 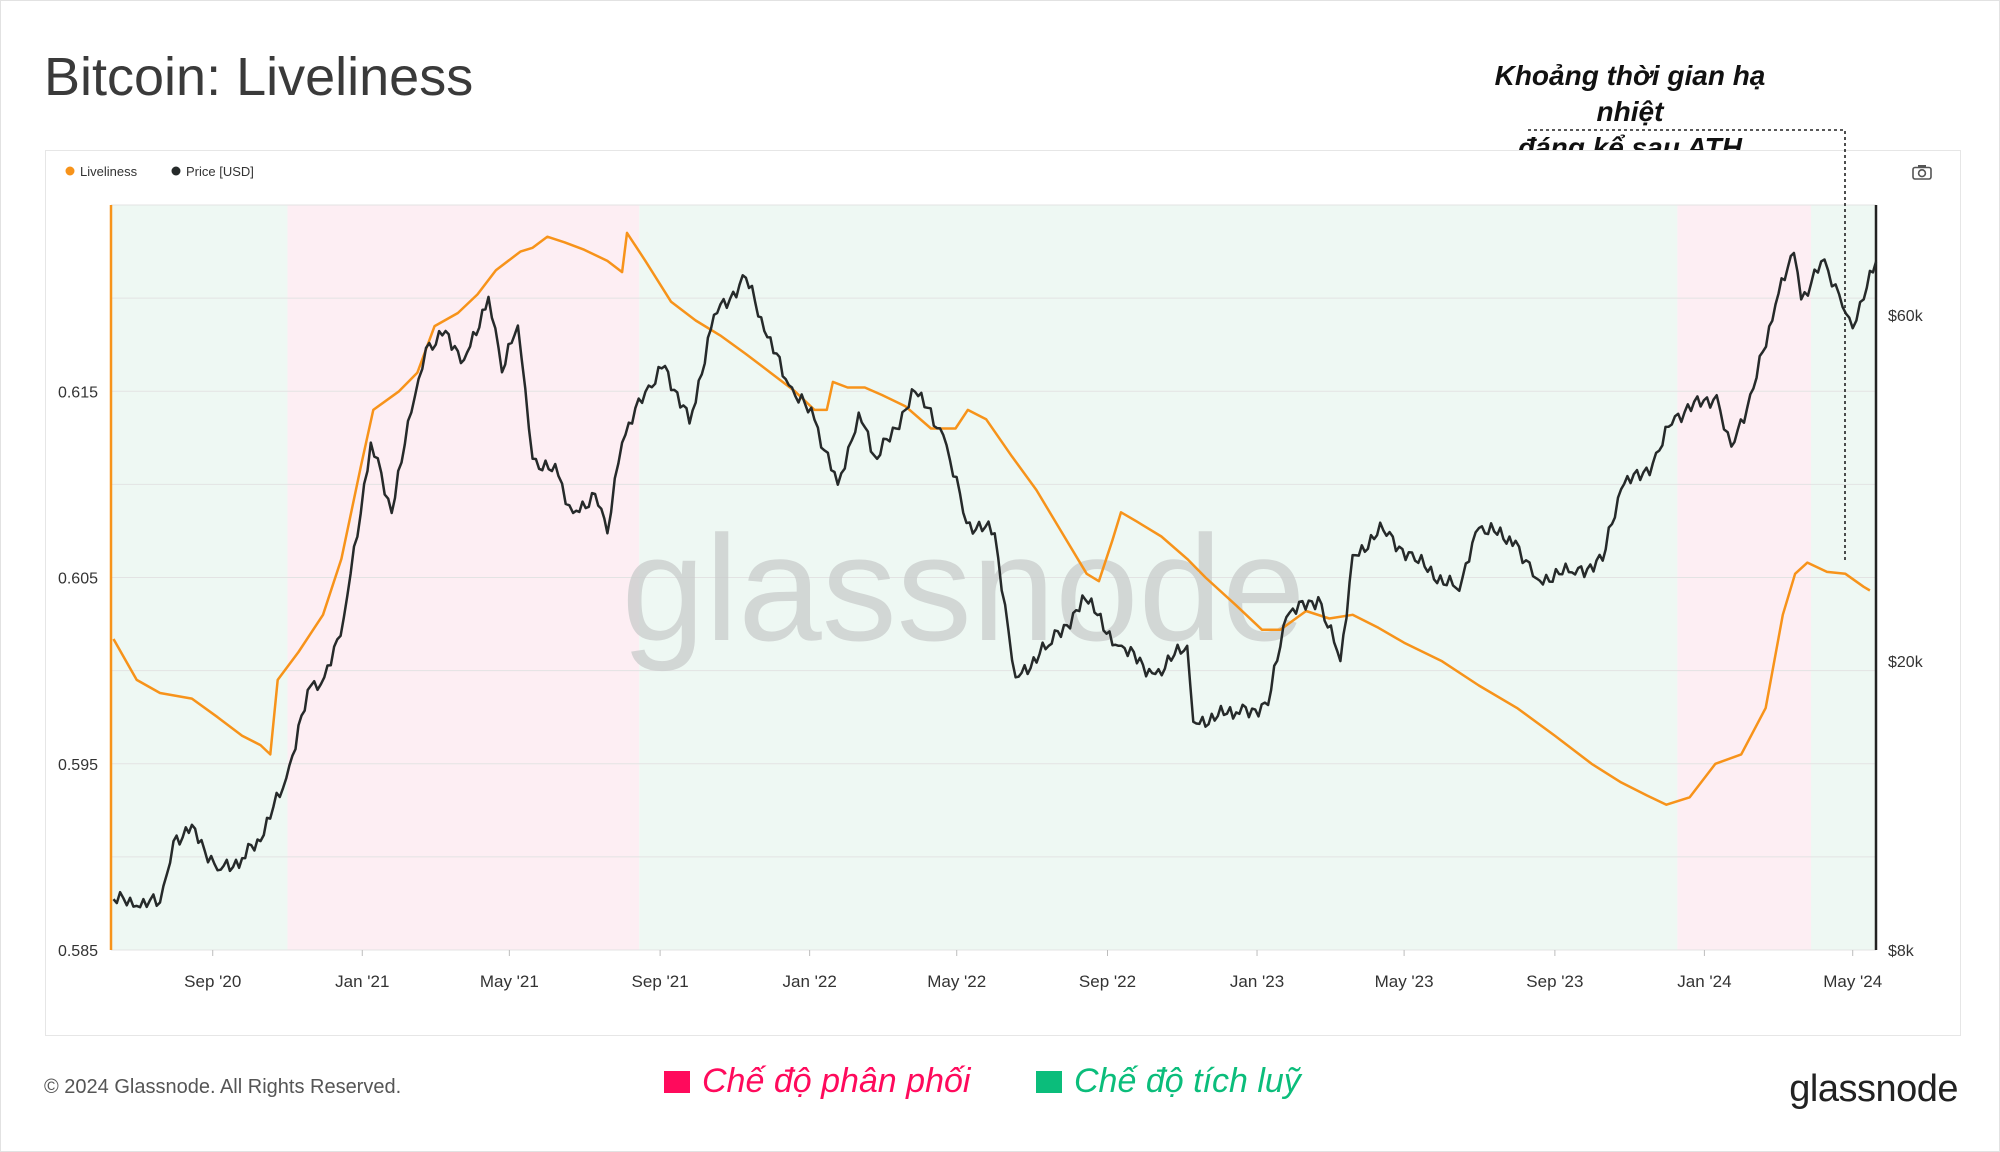 What do you see at coordinates (78, 951) in the screenshot?
I see `y-left-tick-label: 0.585` at bounding box center [78, 951].